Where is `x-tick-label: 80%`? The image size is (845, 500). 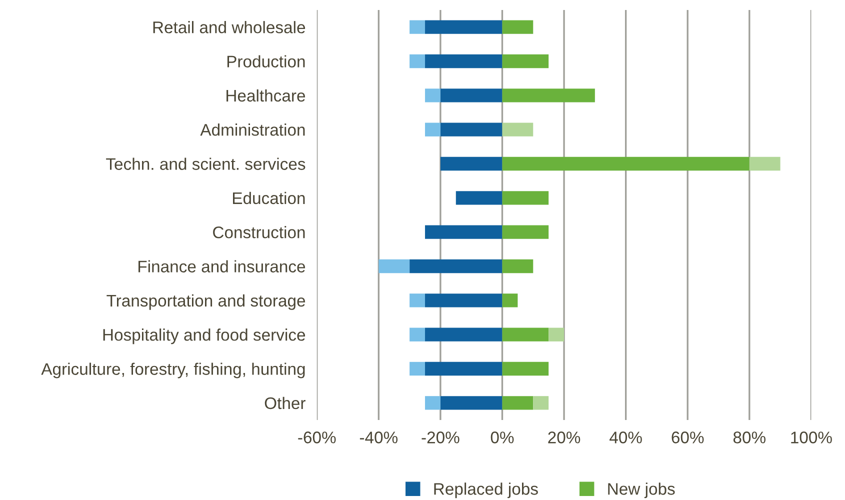 x-tick-label: 80% is located at coordinates (749, 438).